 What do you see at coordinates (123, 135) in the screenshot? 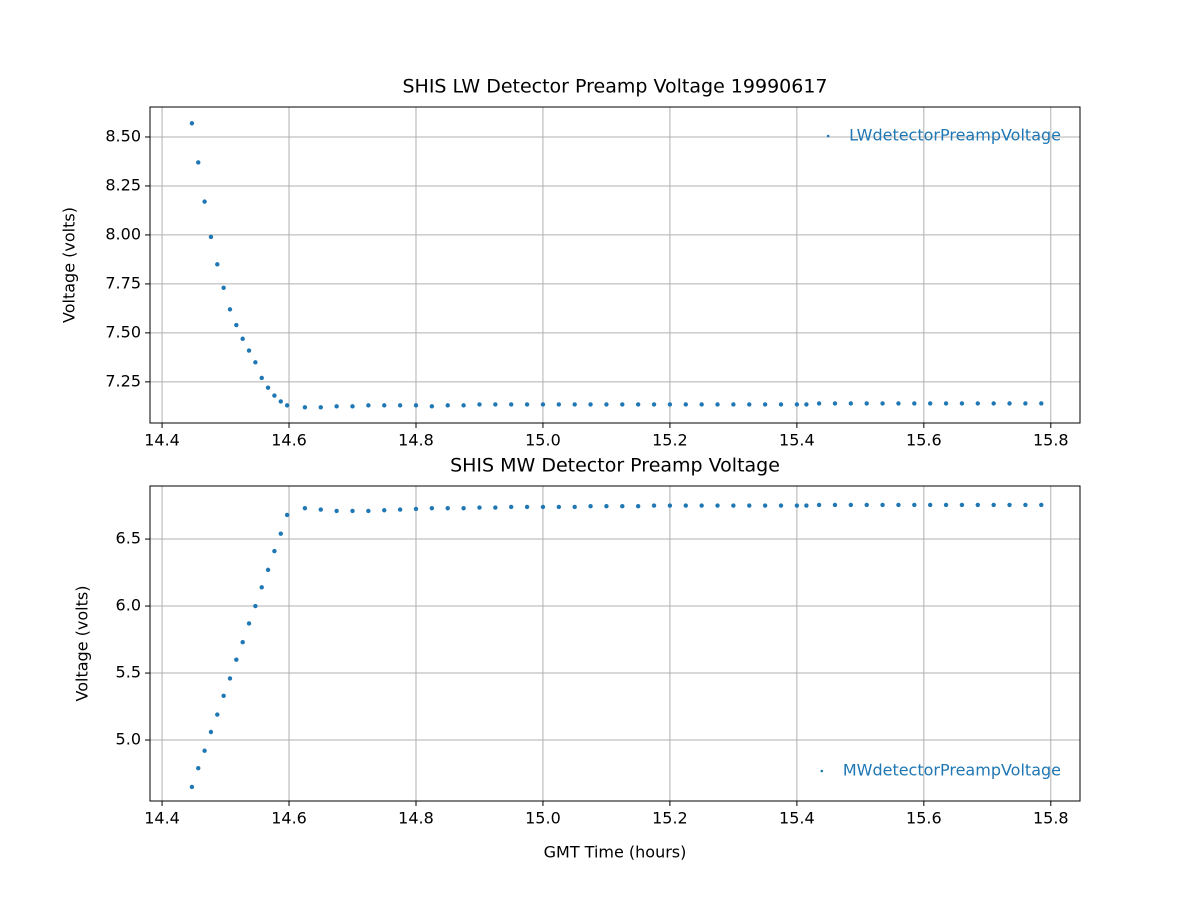
I see `y-tick-label: 8.50` at bounding box center [123, 135].